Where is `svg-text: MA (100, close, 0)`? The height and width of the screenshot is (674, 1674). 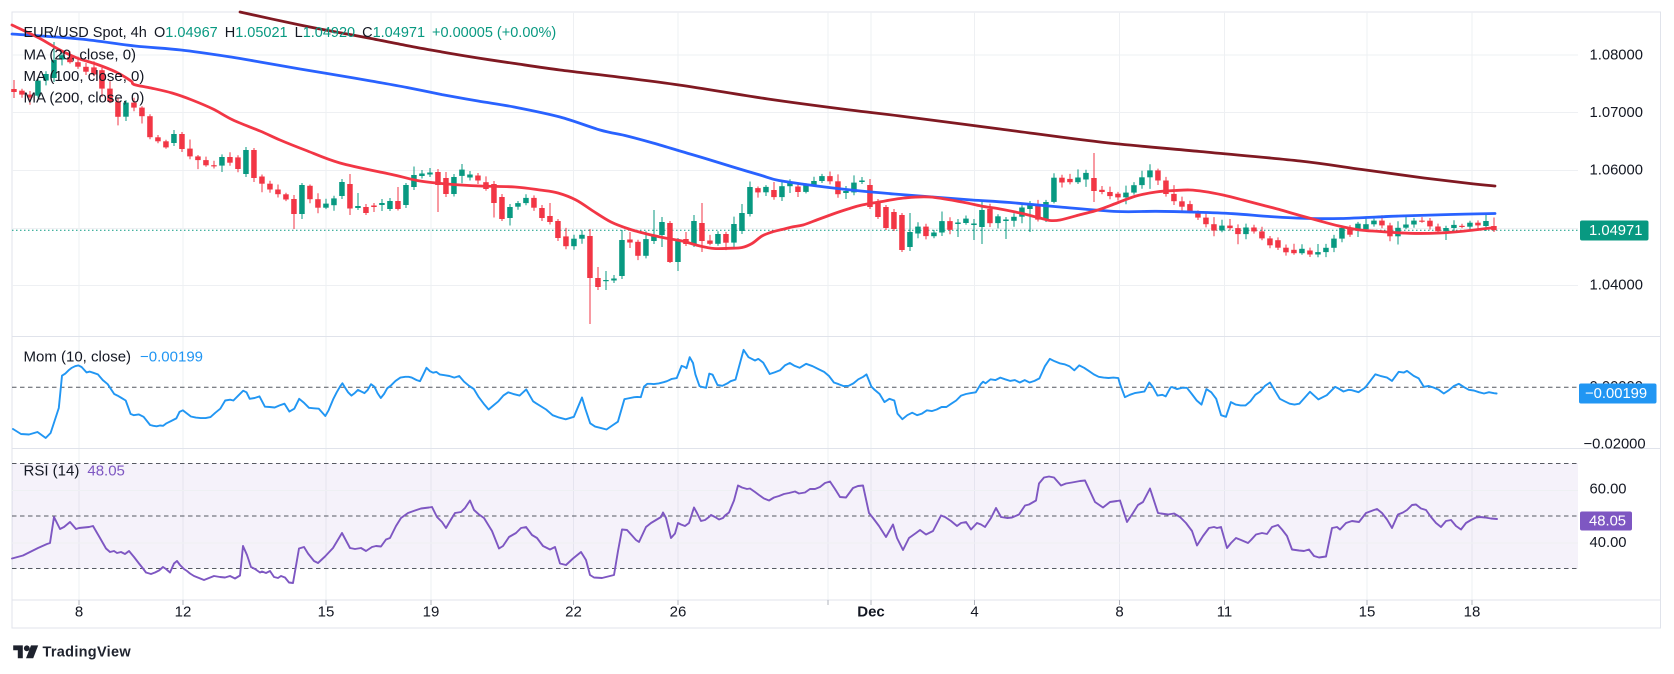
svg-text: MA (100, close, 0) is located at coordinates (84, 76).